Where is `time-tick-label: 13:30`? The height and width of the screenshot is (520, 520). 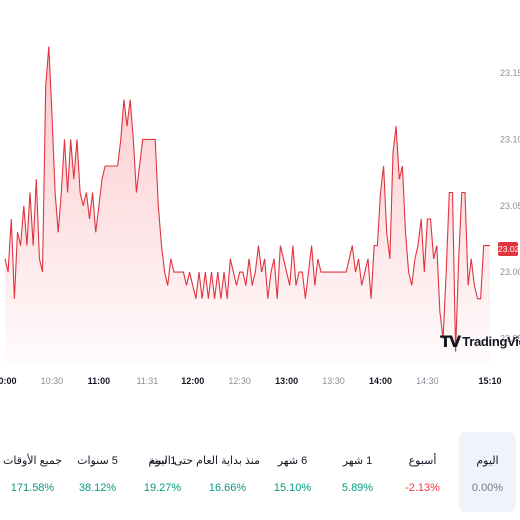
time-tick-label: 13:30 is located at coordinates (333, 381).